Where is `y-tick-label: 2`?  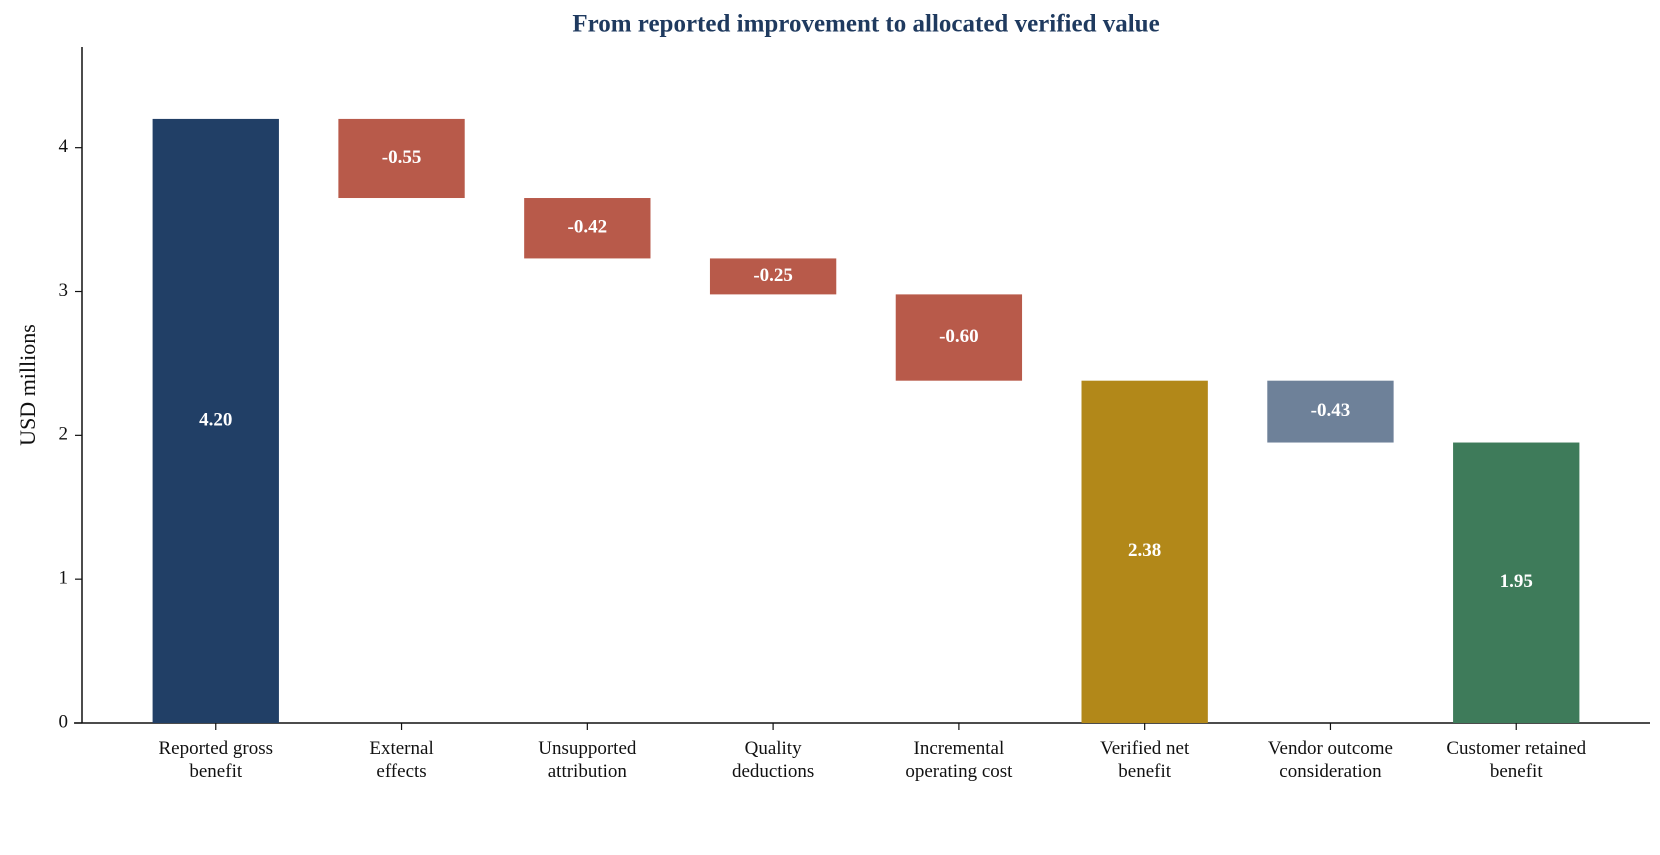 y-tick-label: 2 is located at coordinates (64, 434).